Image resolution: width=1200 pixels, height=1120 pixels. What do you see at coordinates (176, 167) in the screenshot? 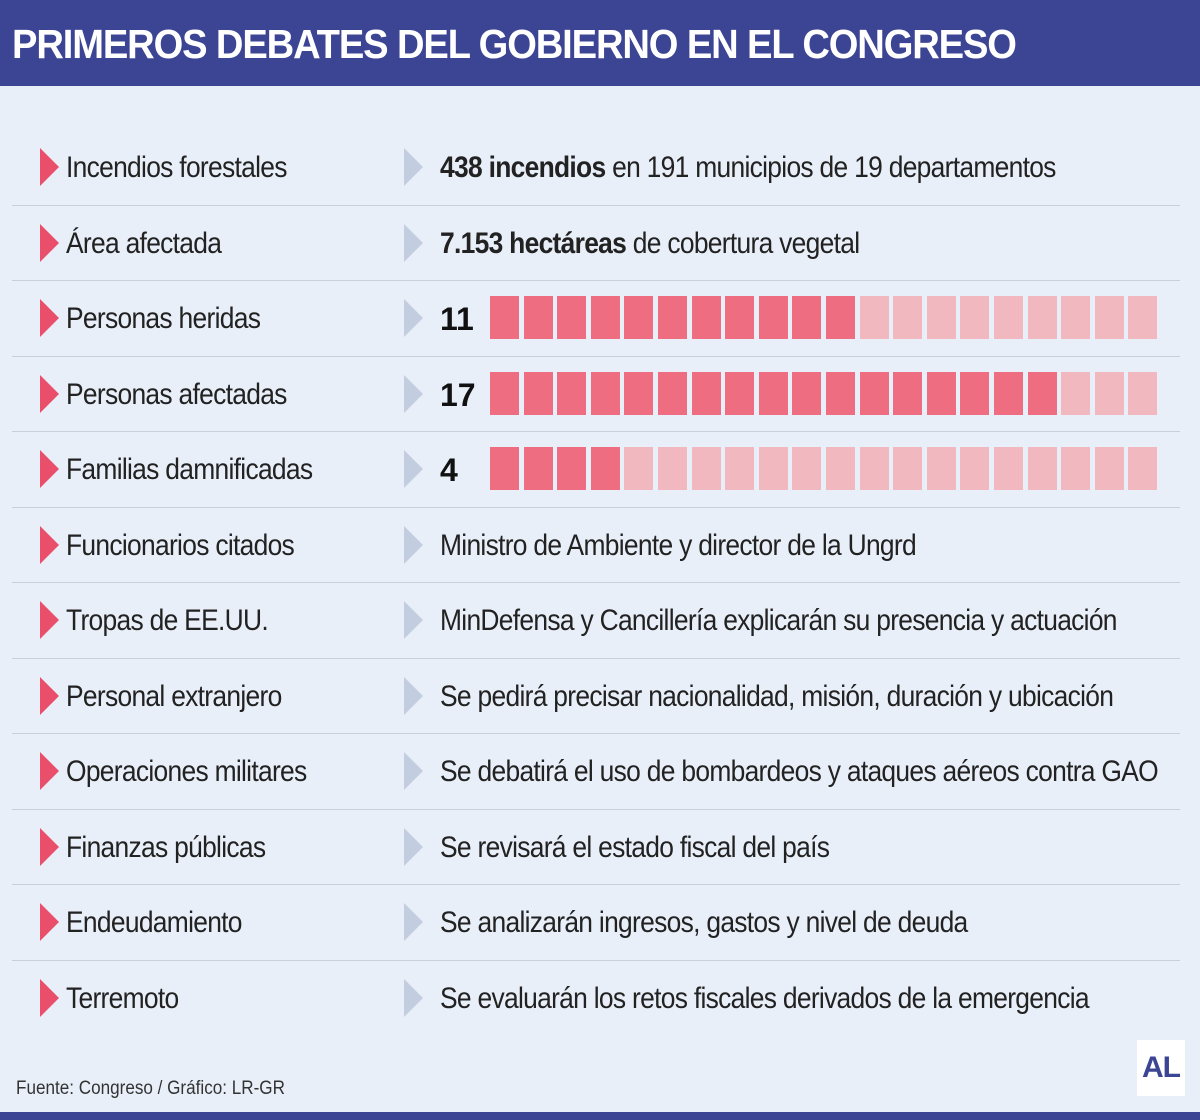
I see `row-label: Incendios forestales` at bounding box center [176, 167].